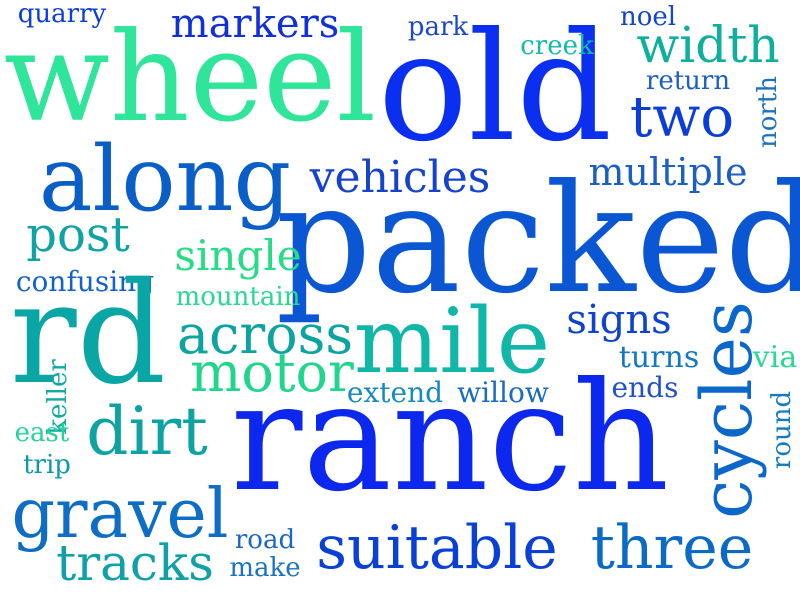  What do you see at coordinates (668, 172) in the screenshot?
I see `word-multiple: multiple` at bounding box center [668, 172].